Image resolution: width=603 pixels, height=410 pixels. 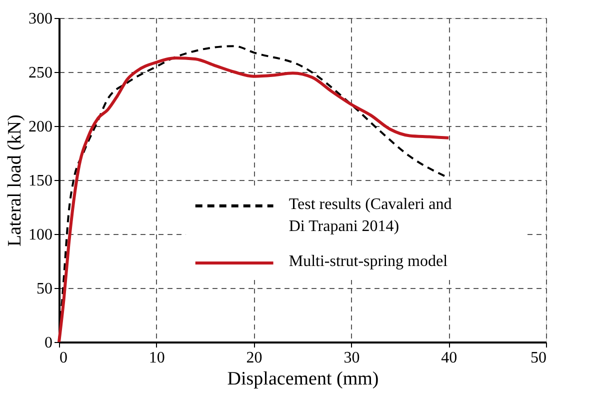 What do you see at coordinates (538, 358) in the screenshot?
I see `x-tick-label: 50` at bounding box center [538, 358].